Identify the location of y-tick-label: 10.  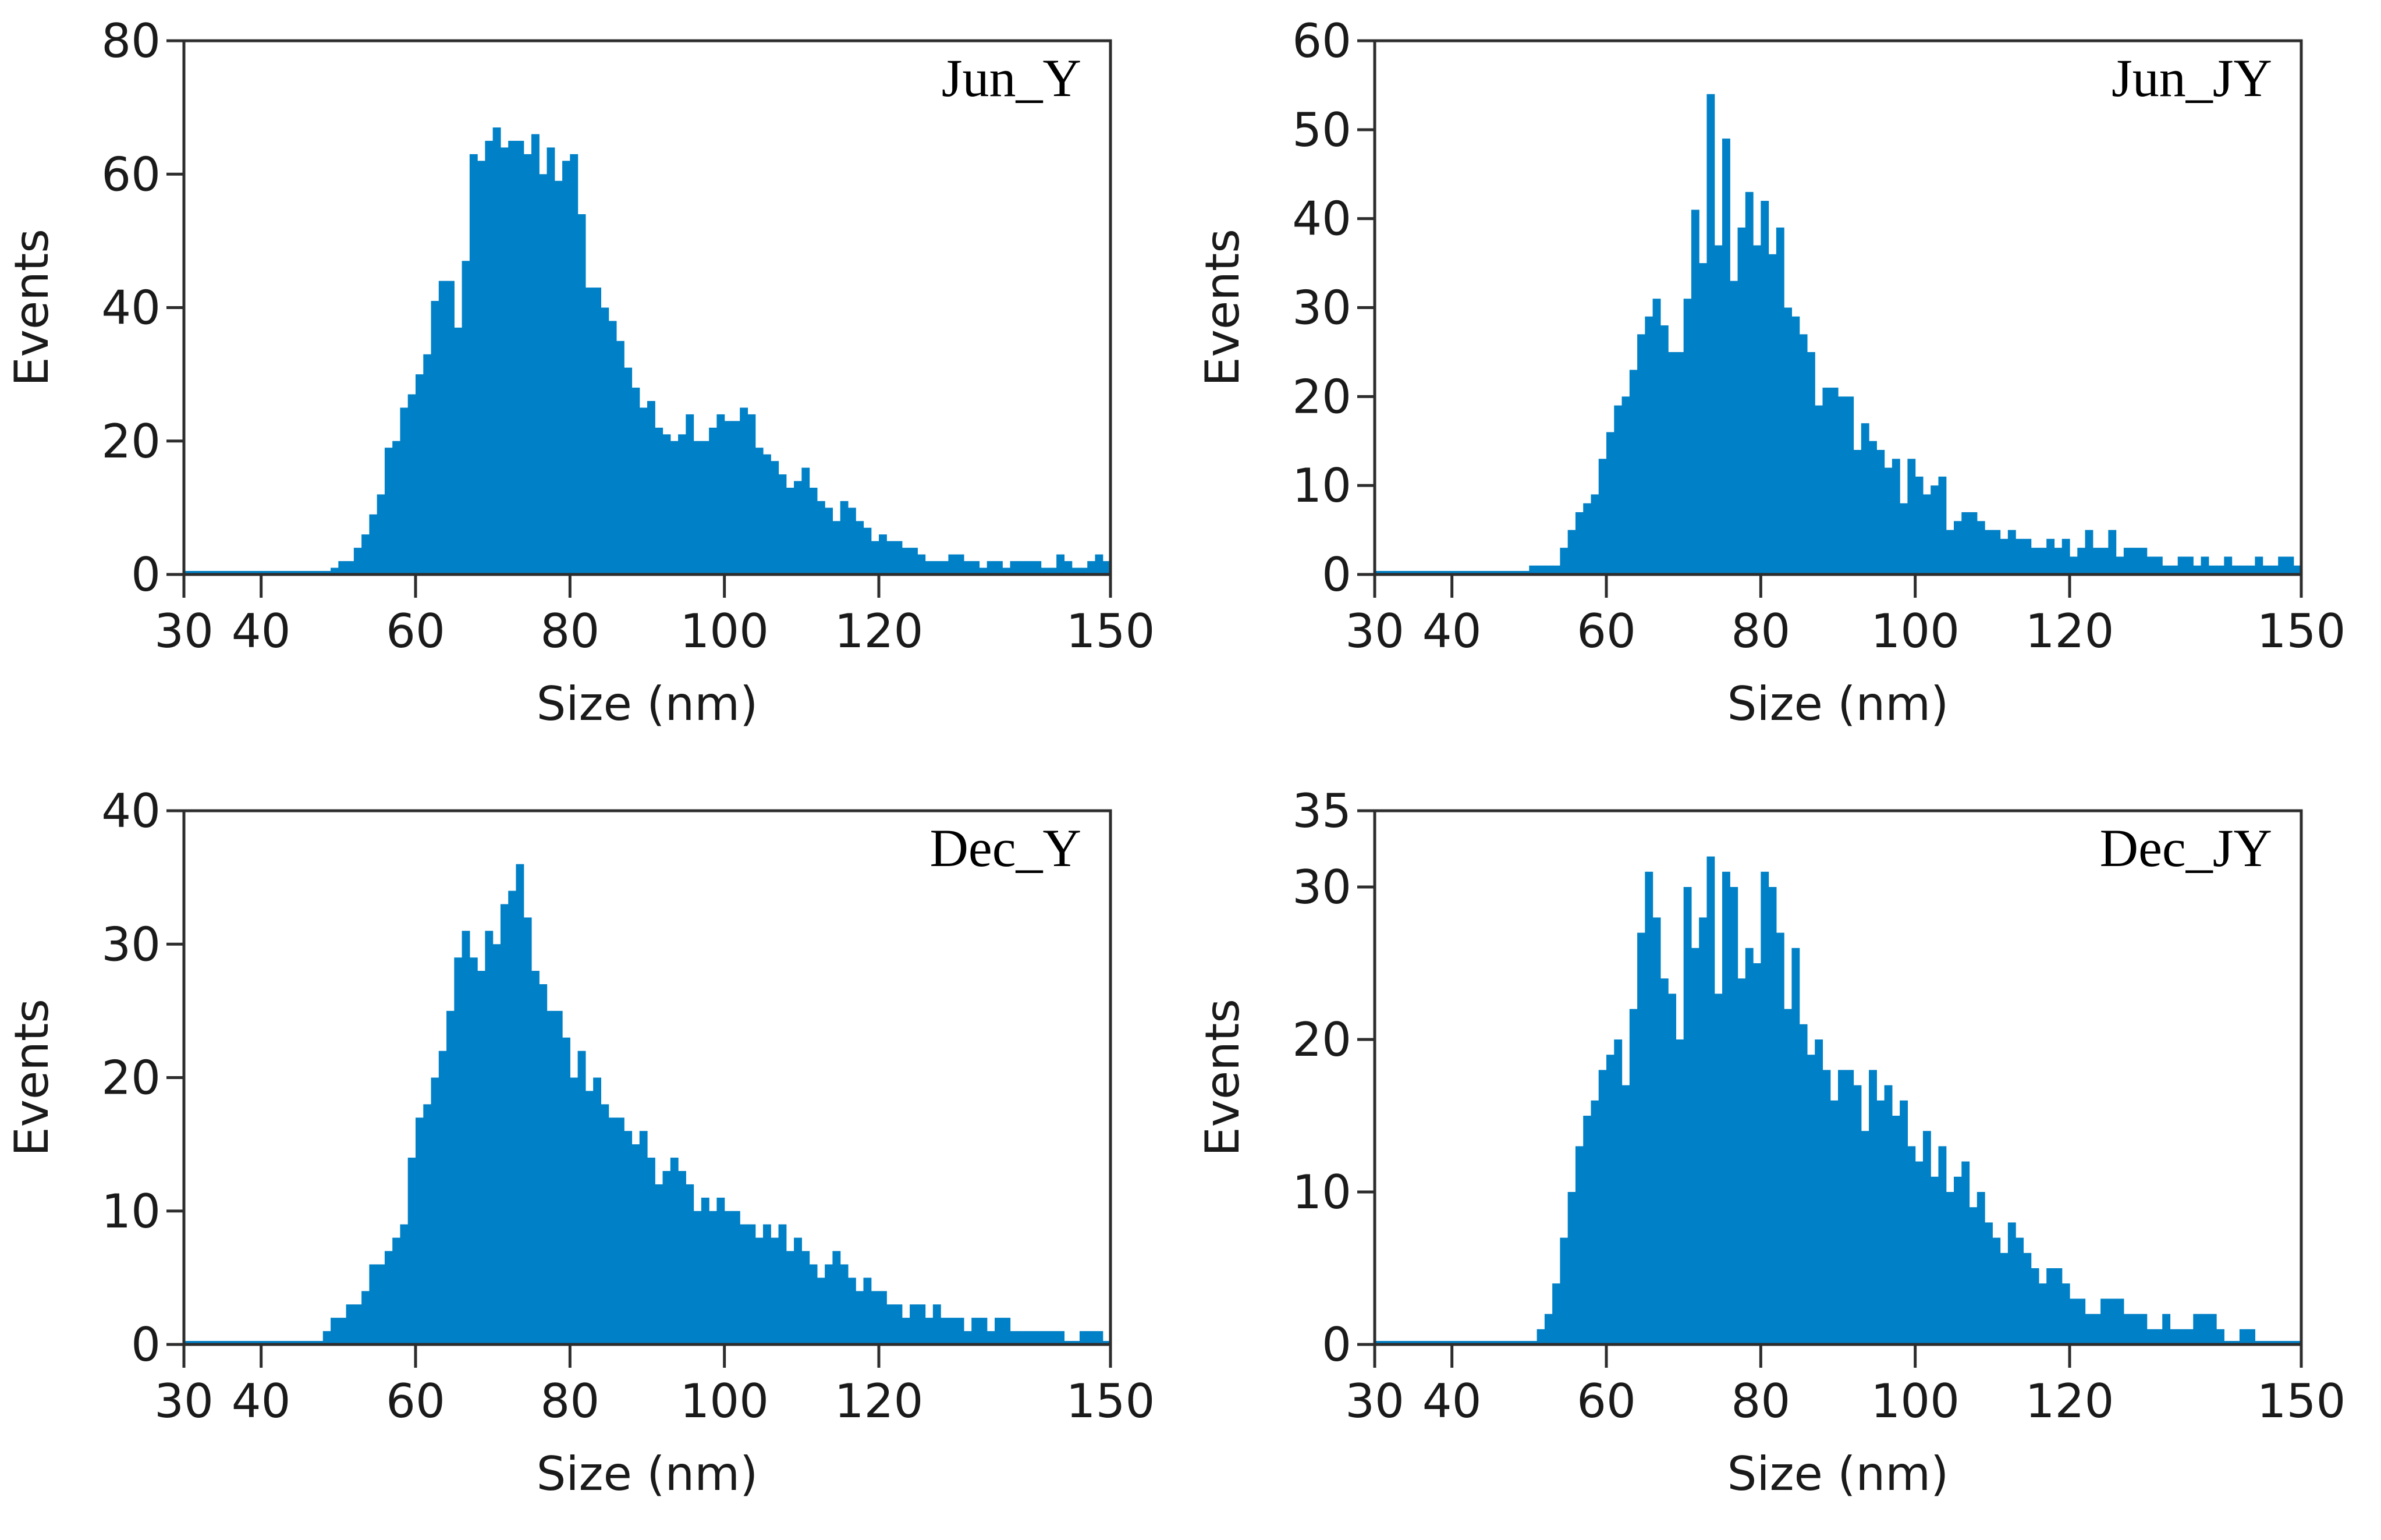
(1321, 486).